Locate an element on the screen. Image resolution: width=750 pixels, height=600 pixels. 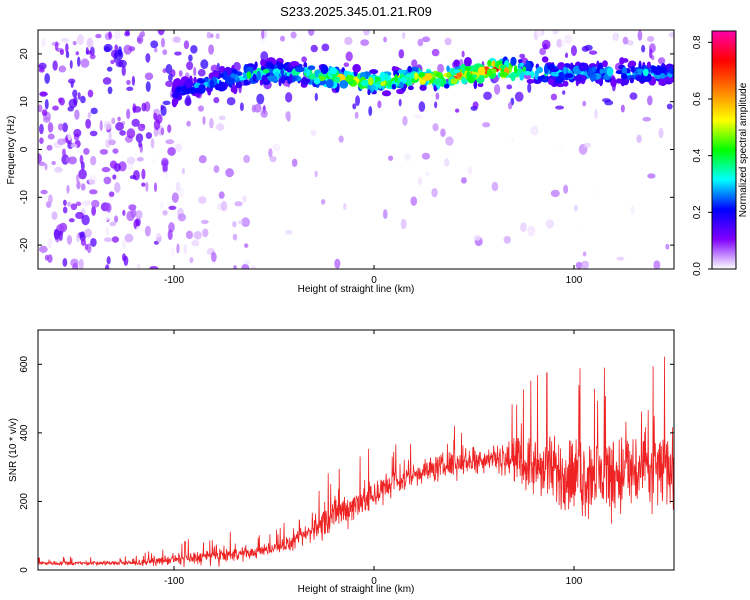
colorbar-tick-label: 0.8 is located at coordinates (697, 42).